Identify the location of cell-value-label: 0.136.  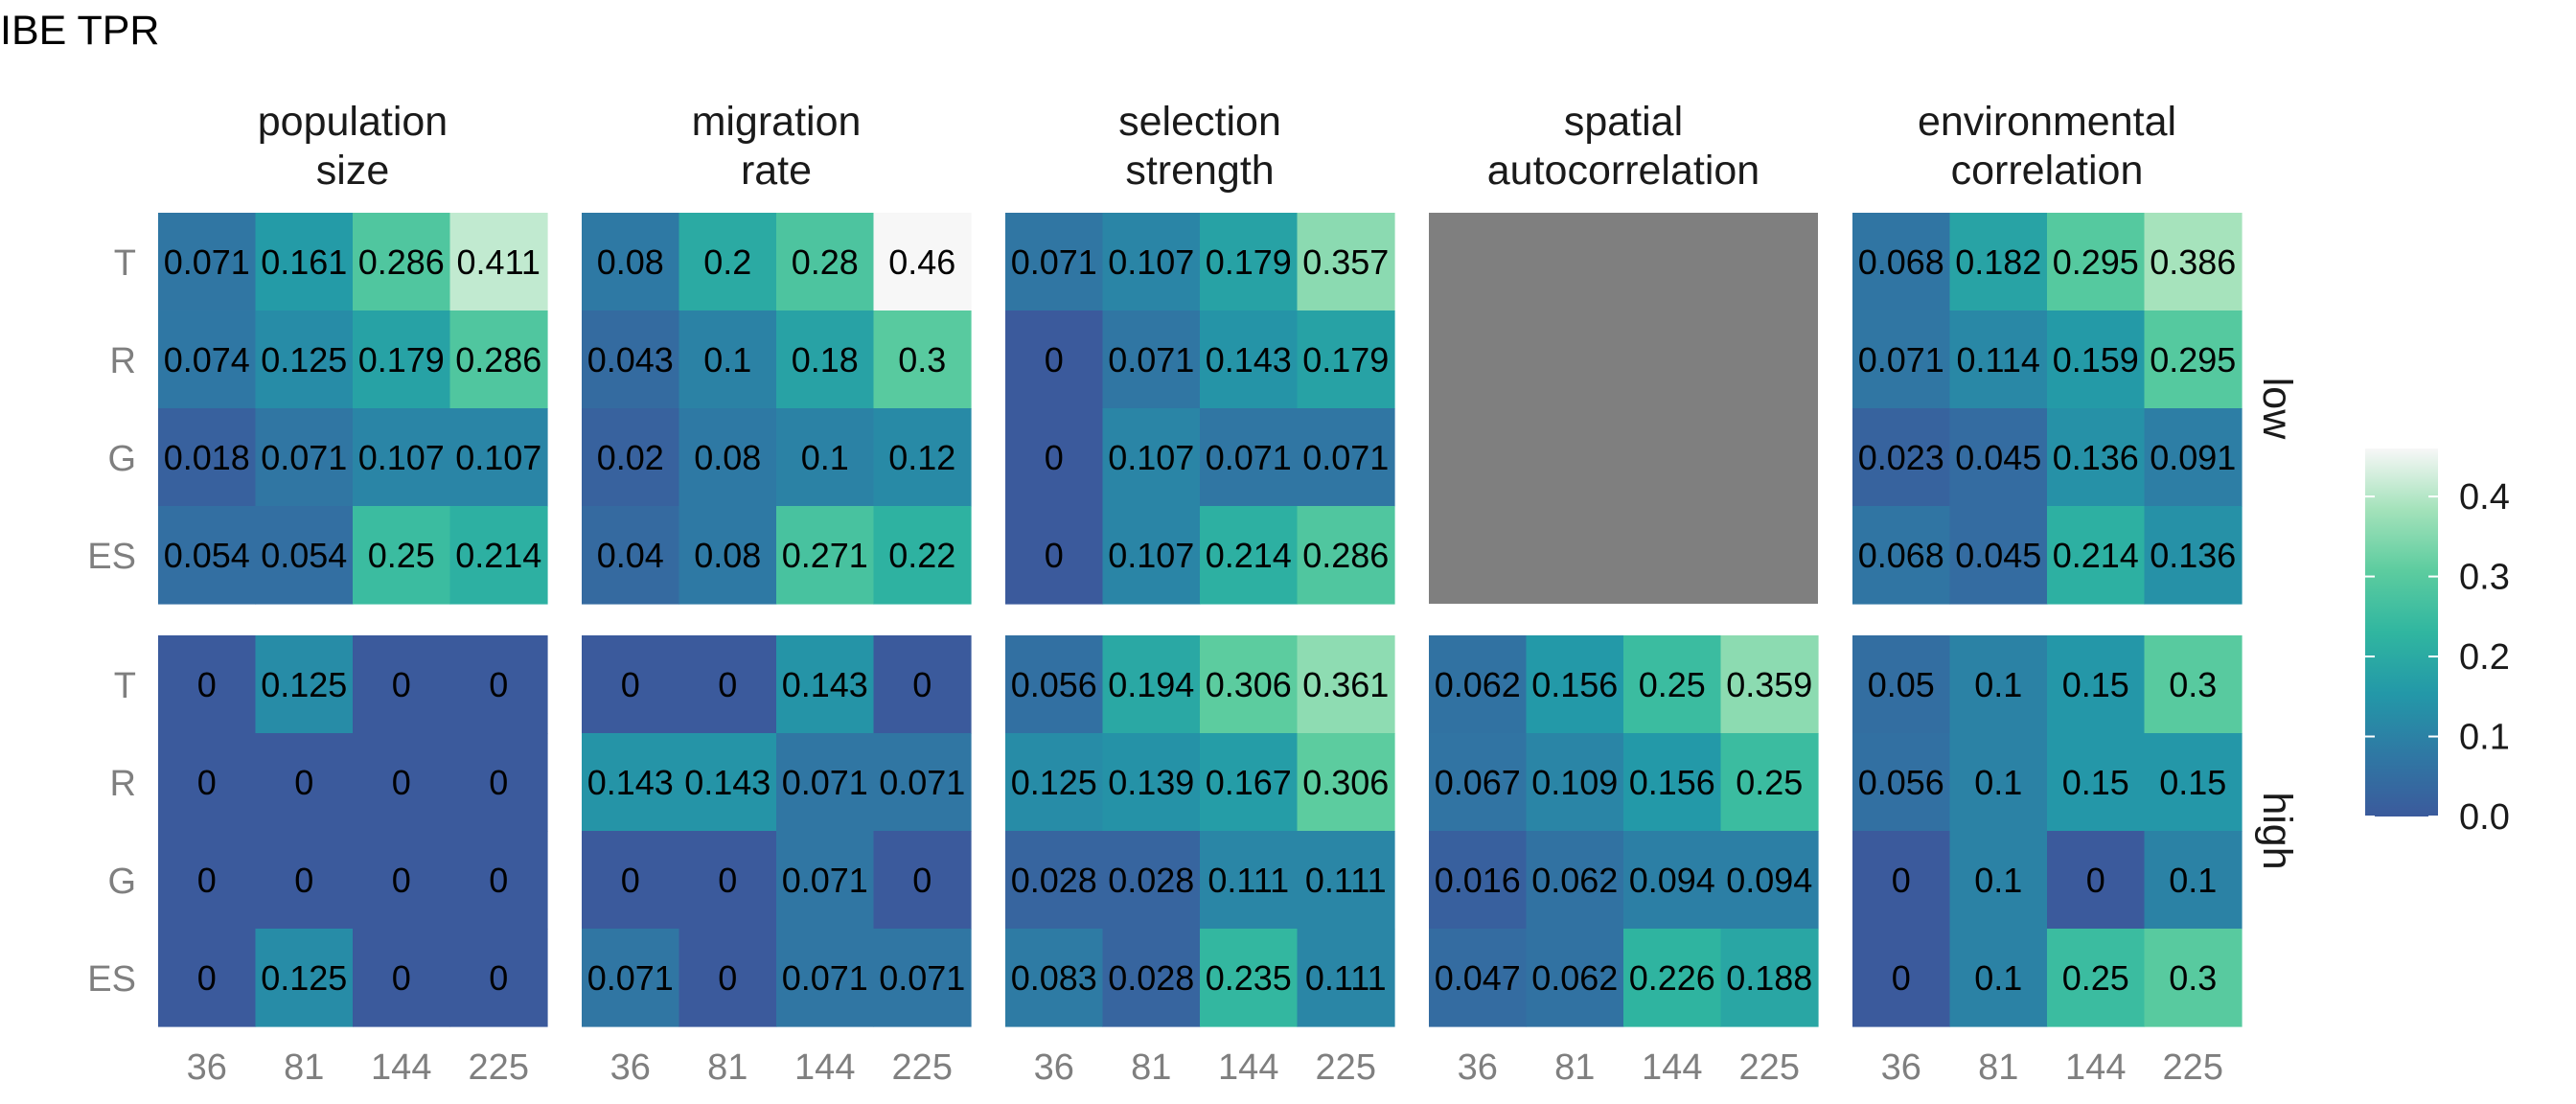
(2193, 555).